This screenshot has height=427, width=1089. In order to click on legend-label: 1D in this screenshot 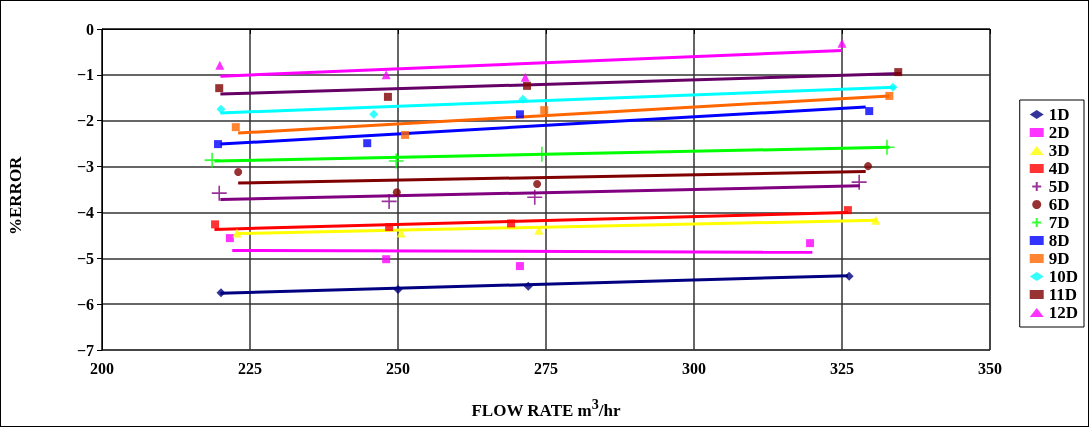, I will do `click(1059, 114)`.